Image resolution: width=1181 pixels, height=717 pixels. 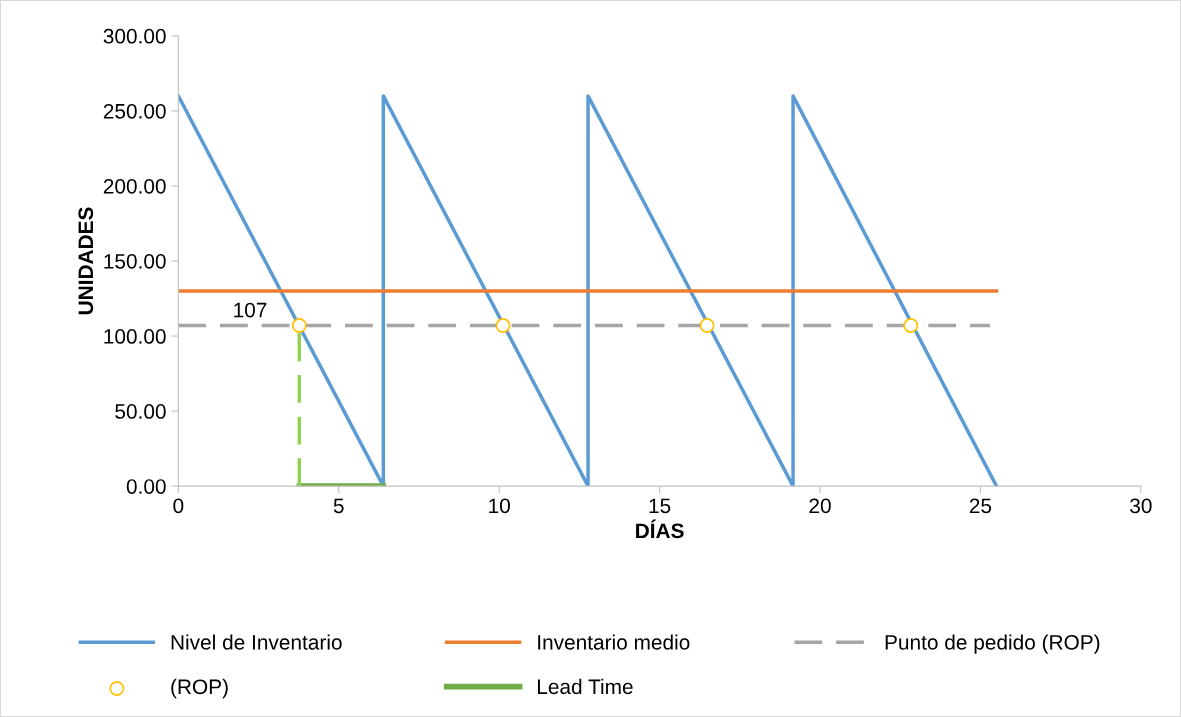 I want to click on legend-label: (ROP), so click(x=199, y=688).